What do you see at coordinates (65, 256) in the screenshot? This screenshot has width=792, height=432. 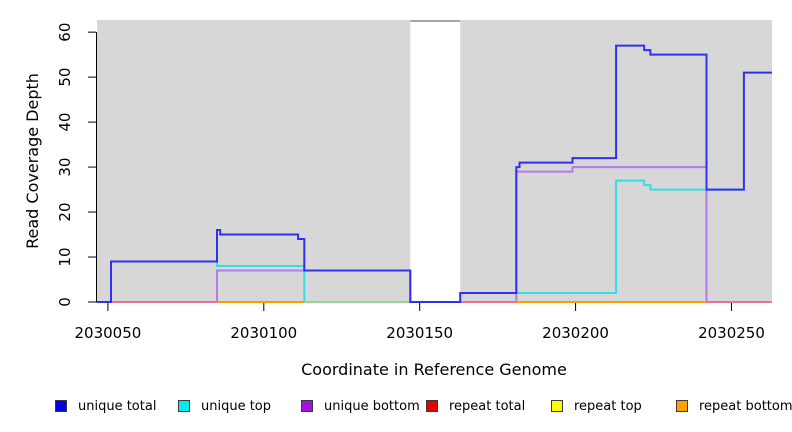 I see `y-tick-label: 10` at bounding box center [65, 256].